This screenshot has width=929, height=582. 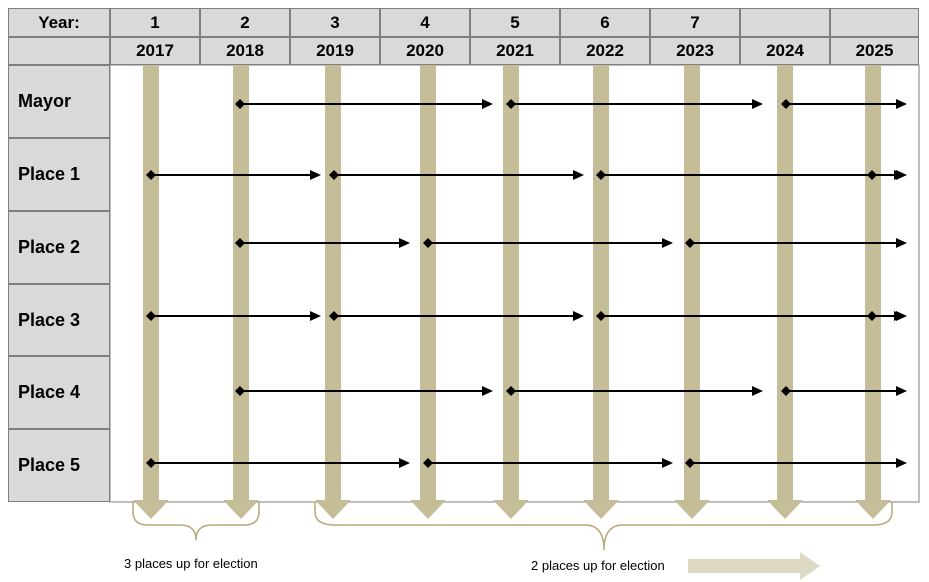 I want to click on calendar-year-cell: 2019, so click(x=335, y=51).